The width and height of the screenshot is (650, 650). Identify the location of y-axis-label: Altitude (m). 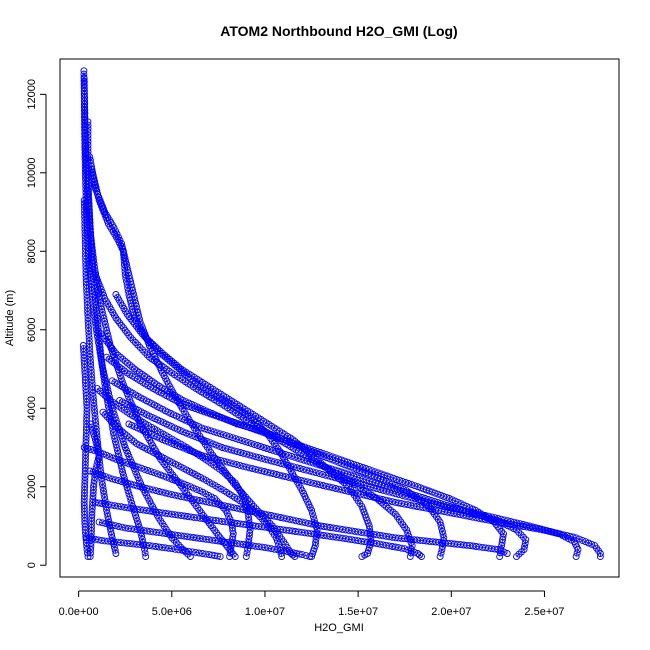
(10, 318).